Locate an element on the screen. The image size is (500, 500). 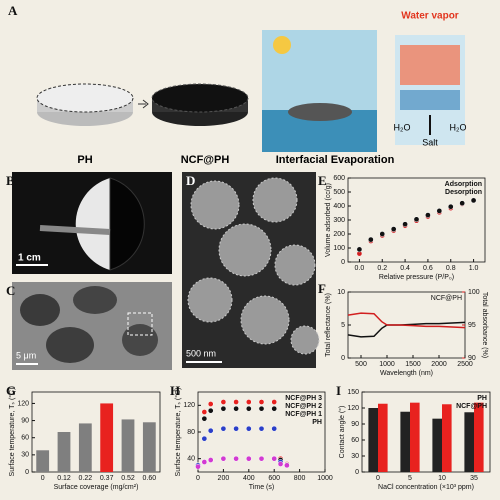
x-tick-label: 1.0 is located at coordinates (474, 268).